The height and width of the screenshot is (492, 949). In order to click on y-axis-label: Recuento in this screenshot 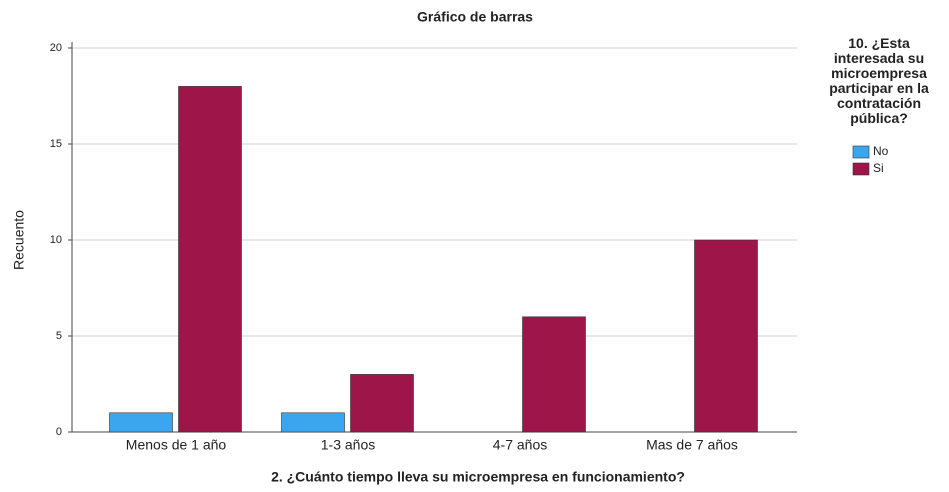, I will do `click(19, 240)`.